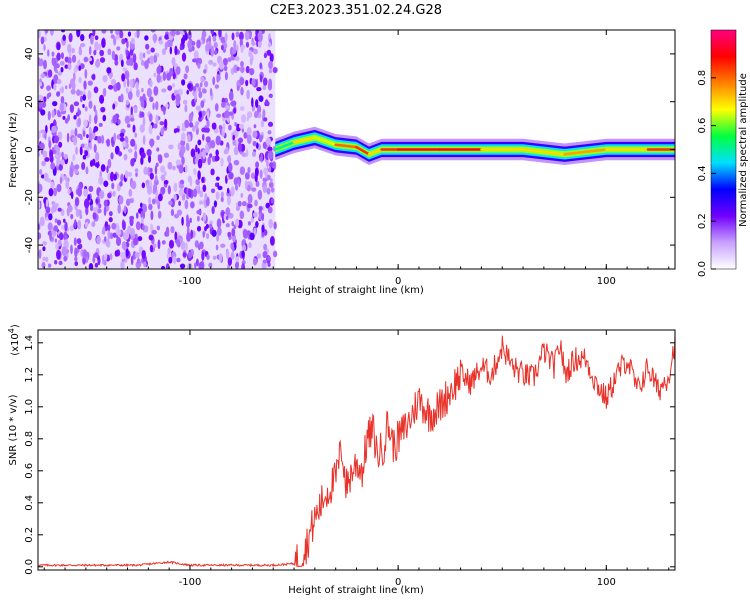  Describe the element at coordinates (702, 173) in the screenshot. I see `colorbar-tick-label: 0.4` at that location.